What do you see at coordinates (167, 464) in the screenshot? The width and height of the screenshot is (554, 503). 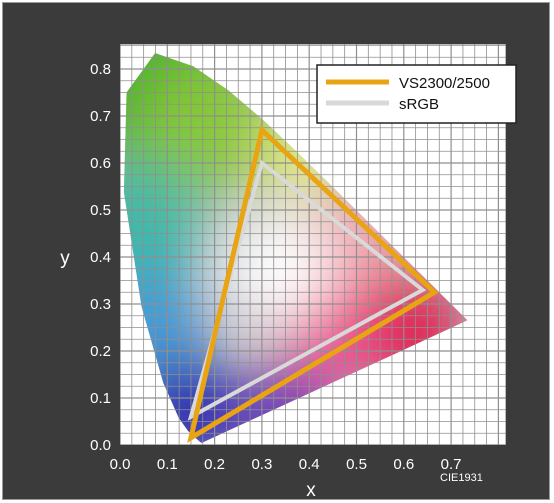 I see `x-tick-label: 0.1` at bounding box center [167, 464].